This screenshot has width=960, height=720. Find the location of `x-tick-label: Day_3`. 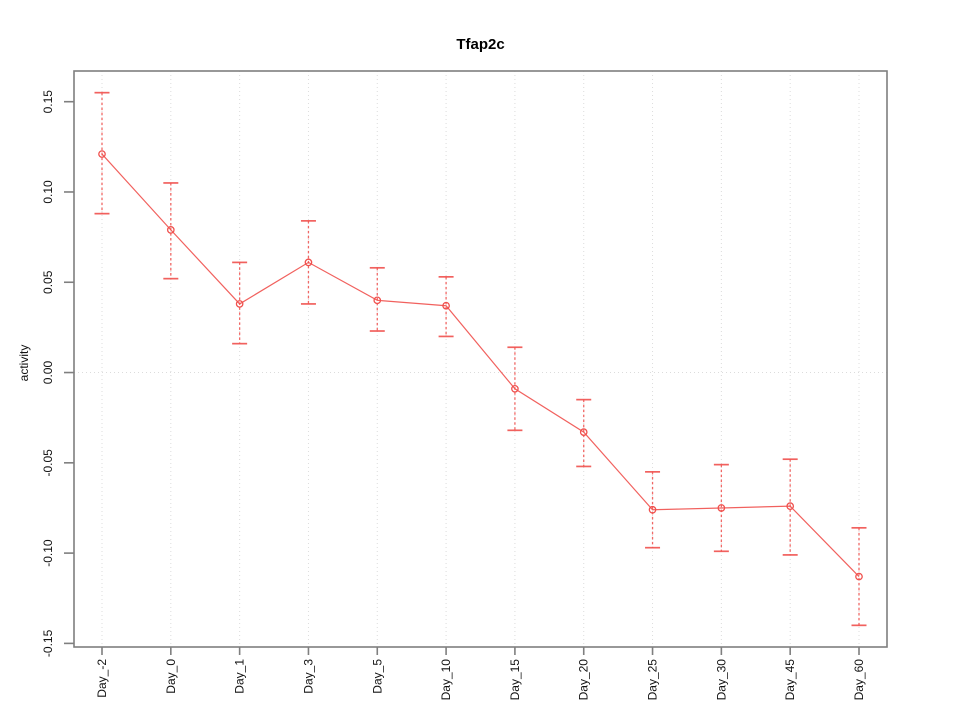

x-tick-label: Day_3 is located at coordinates (308, 676).